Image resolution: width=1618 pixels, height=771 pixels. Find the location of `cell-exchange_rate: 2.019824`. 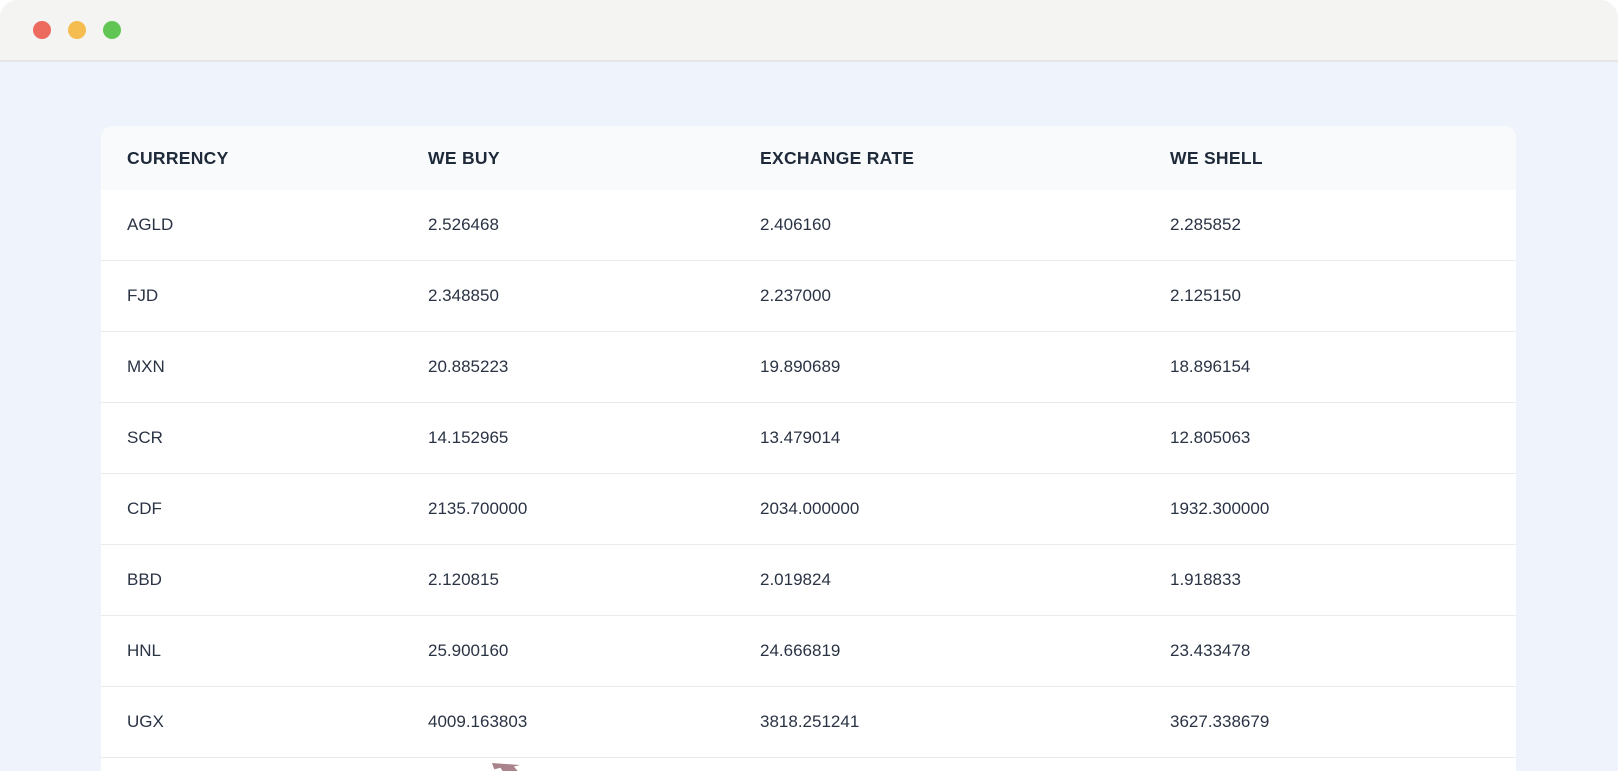

cell-exchange_rate: 2.019824 is located at coordinates (965, 580).